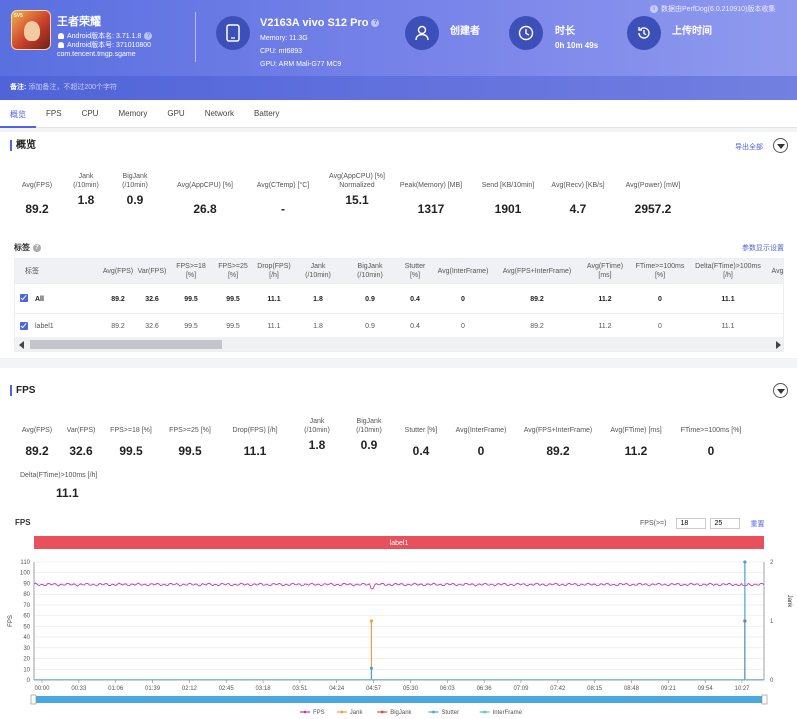 This screenshot has height=719, width=797. What do you see at coordinates (558, 451) in the screenshot?
I see `metric-value: 89.2` at bounding box center [558, 451].